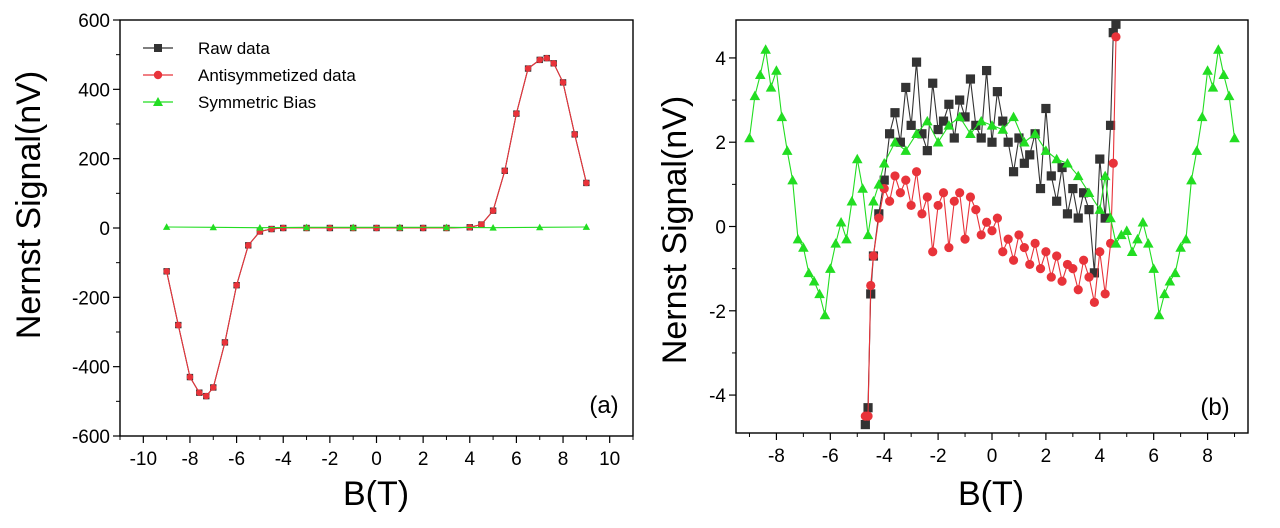 The image size is (1280, 528). What do you see at coordinates (329, 459) in the screenshot?
I see `panel-a-x-tick-label: -2` at bounding box center [329, 459].